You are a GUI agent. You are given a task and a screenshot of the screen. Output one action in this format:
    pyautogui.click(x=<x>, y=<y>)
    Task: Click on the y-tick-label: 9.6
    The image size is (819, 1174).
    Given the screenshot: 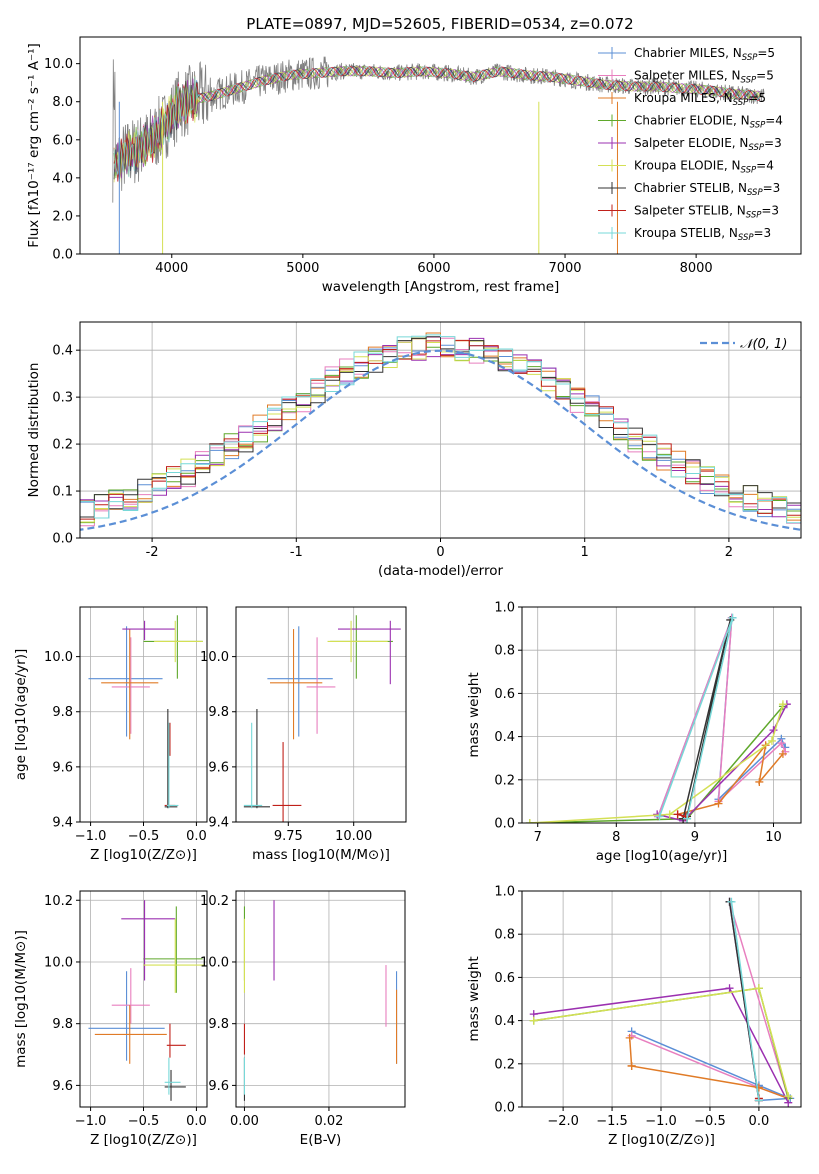 What is the action you would take?
    pyautogui.click(x=218, y=767)
    